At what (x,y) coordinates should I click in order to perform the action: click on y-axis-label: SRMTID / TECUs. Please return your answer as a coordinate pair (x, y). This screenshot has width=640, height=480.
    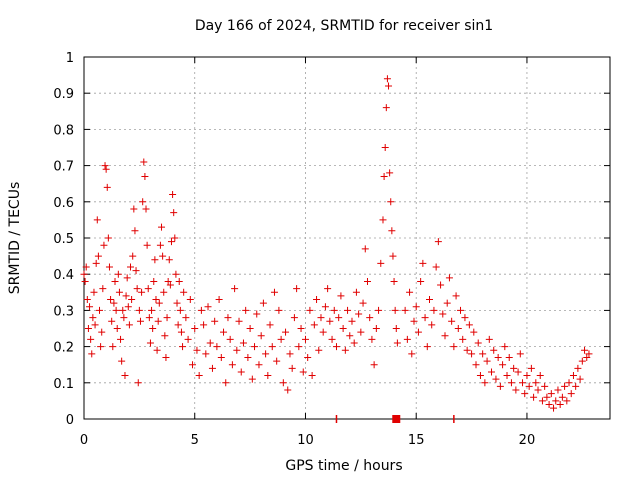
    Looking at the image, I should click on (15, 238).